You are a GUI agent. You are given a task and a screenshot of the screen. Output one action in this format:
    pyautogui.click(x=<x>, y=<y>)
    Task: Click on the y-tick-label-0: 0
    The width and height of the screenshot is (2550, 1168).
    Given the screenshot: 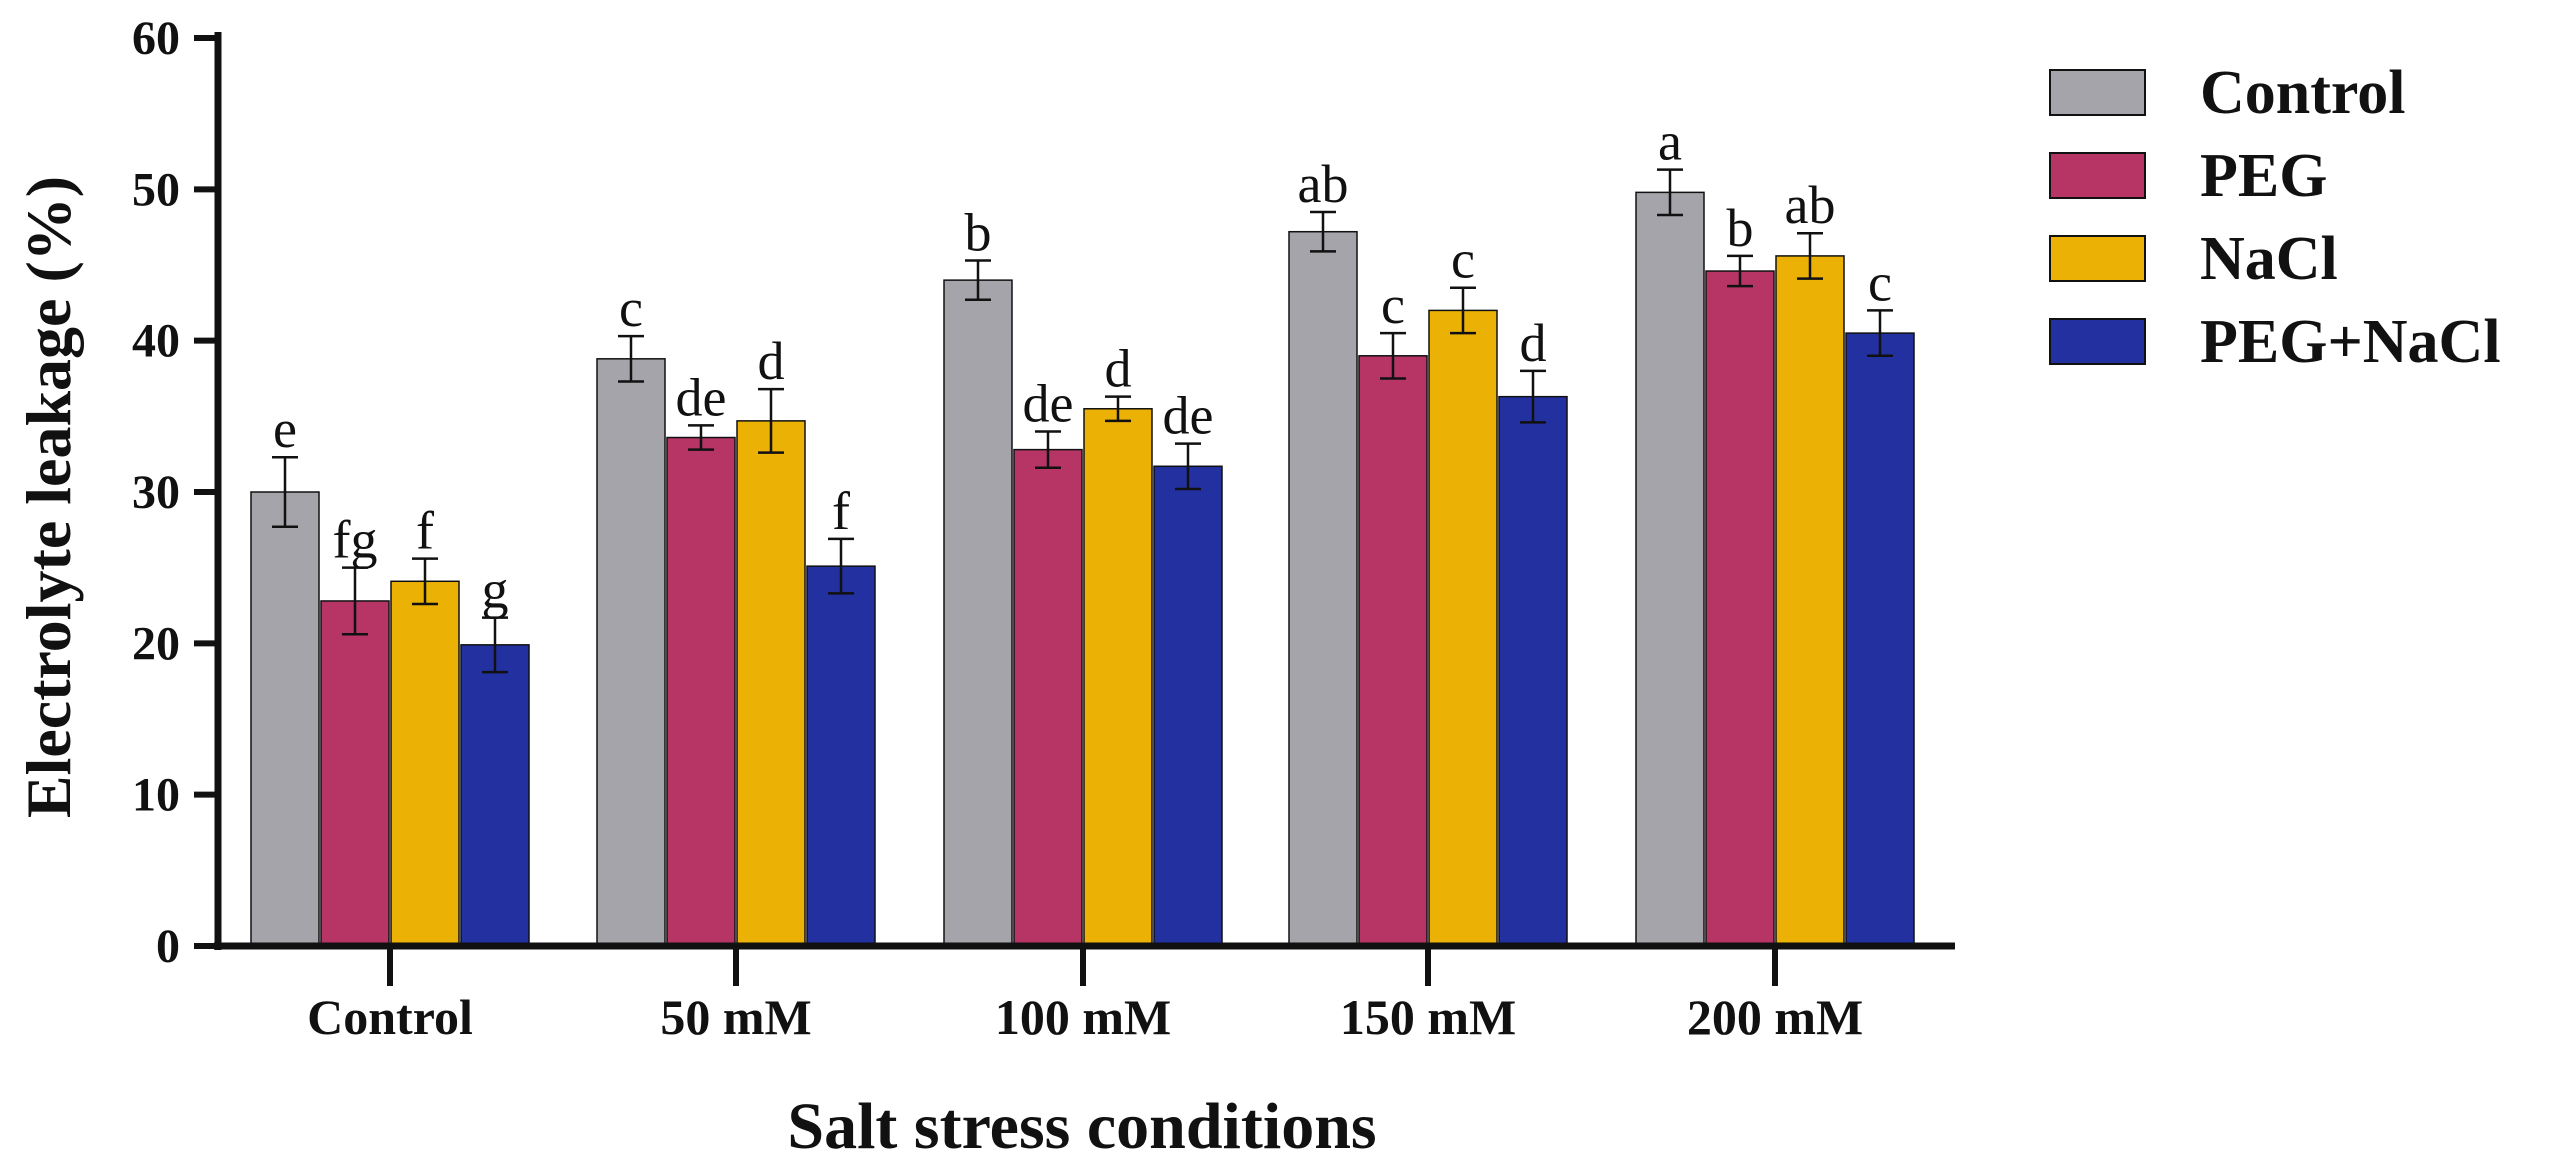 What is the action you would take?
    pyautogui.click(x=168, y=946)
    